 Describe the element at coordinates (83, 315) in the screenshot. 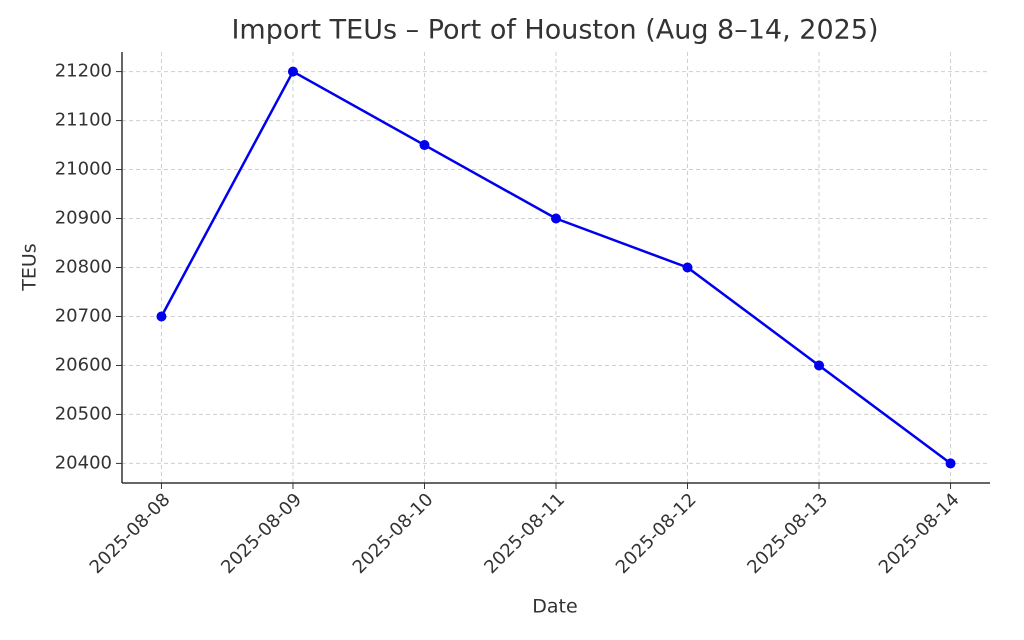

I see `y-tick-label: 20700` at that location.